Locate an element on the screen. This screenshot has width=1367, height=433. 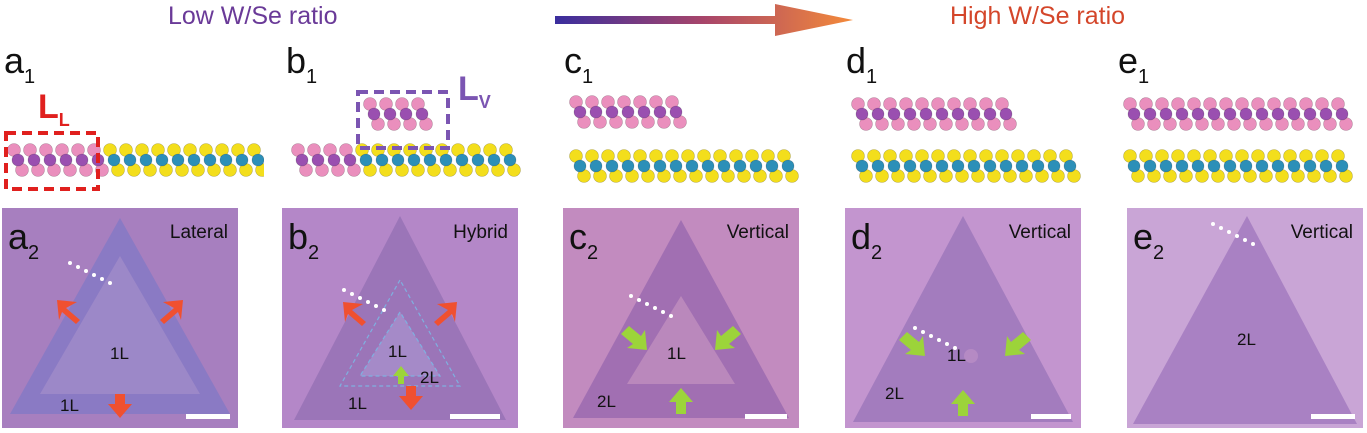
vertical-length-label: LV is located at coordinates (474, 91).